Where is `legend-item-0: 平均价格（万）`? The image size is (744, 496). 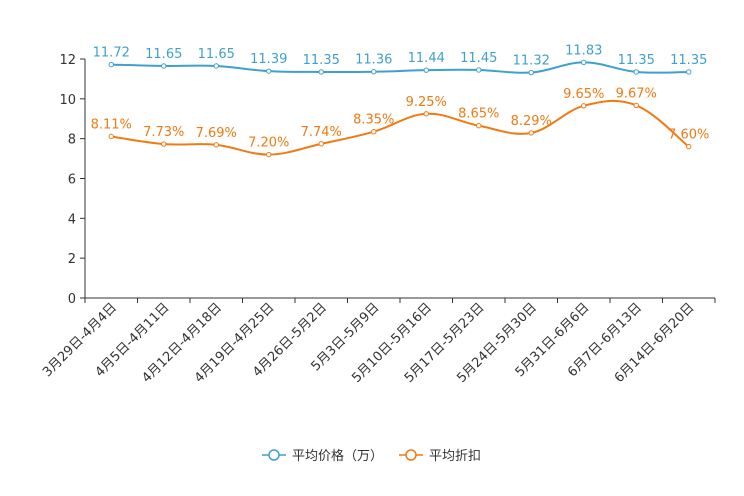 legend-item-0: 平均价格（万） is located at coordinates (322, 456).